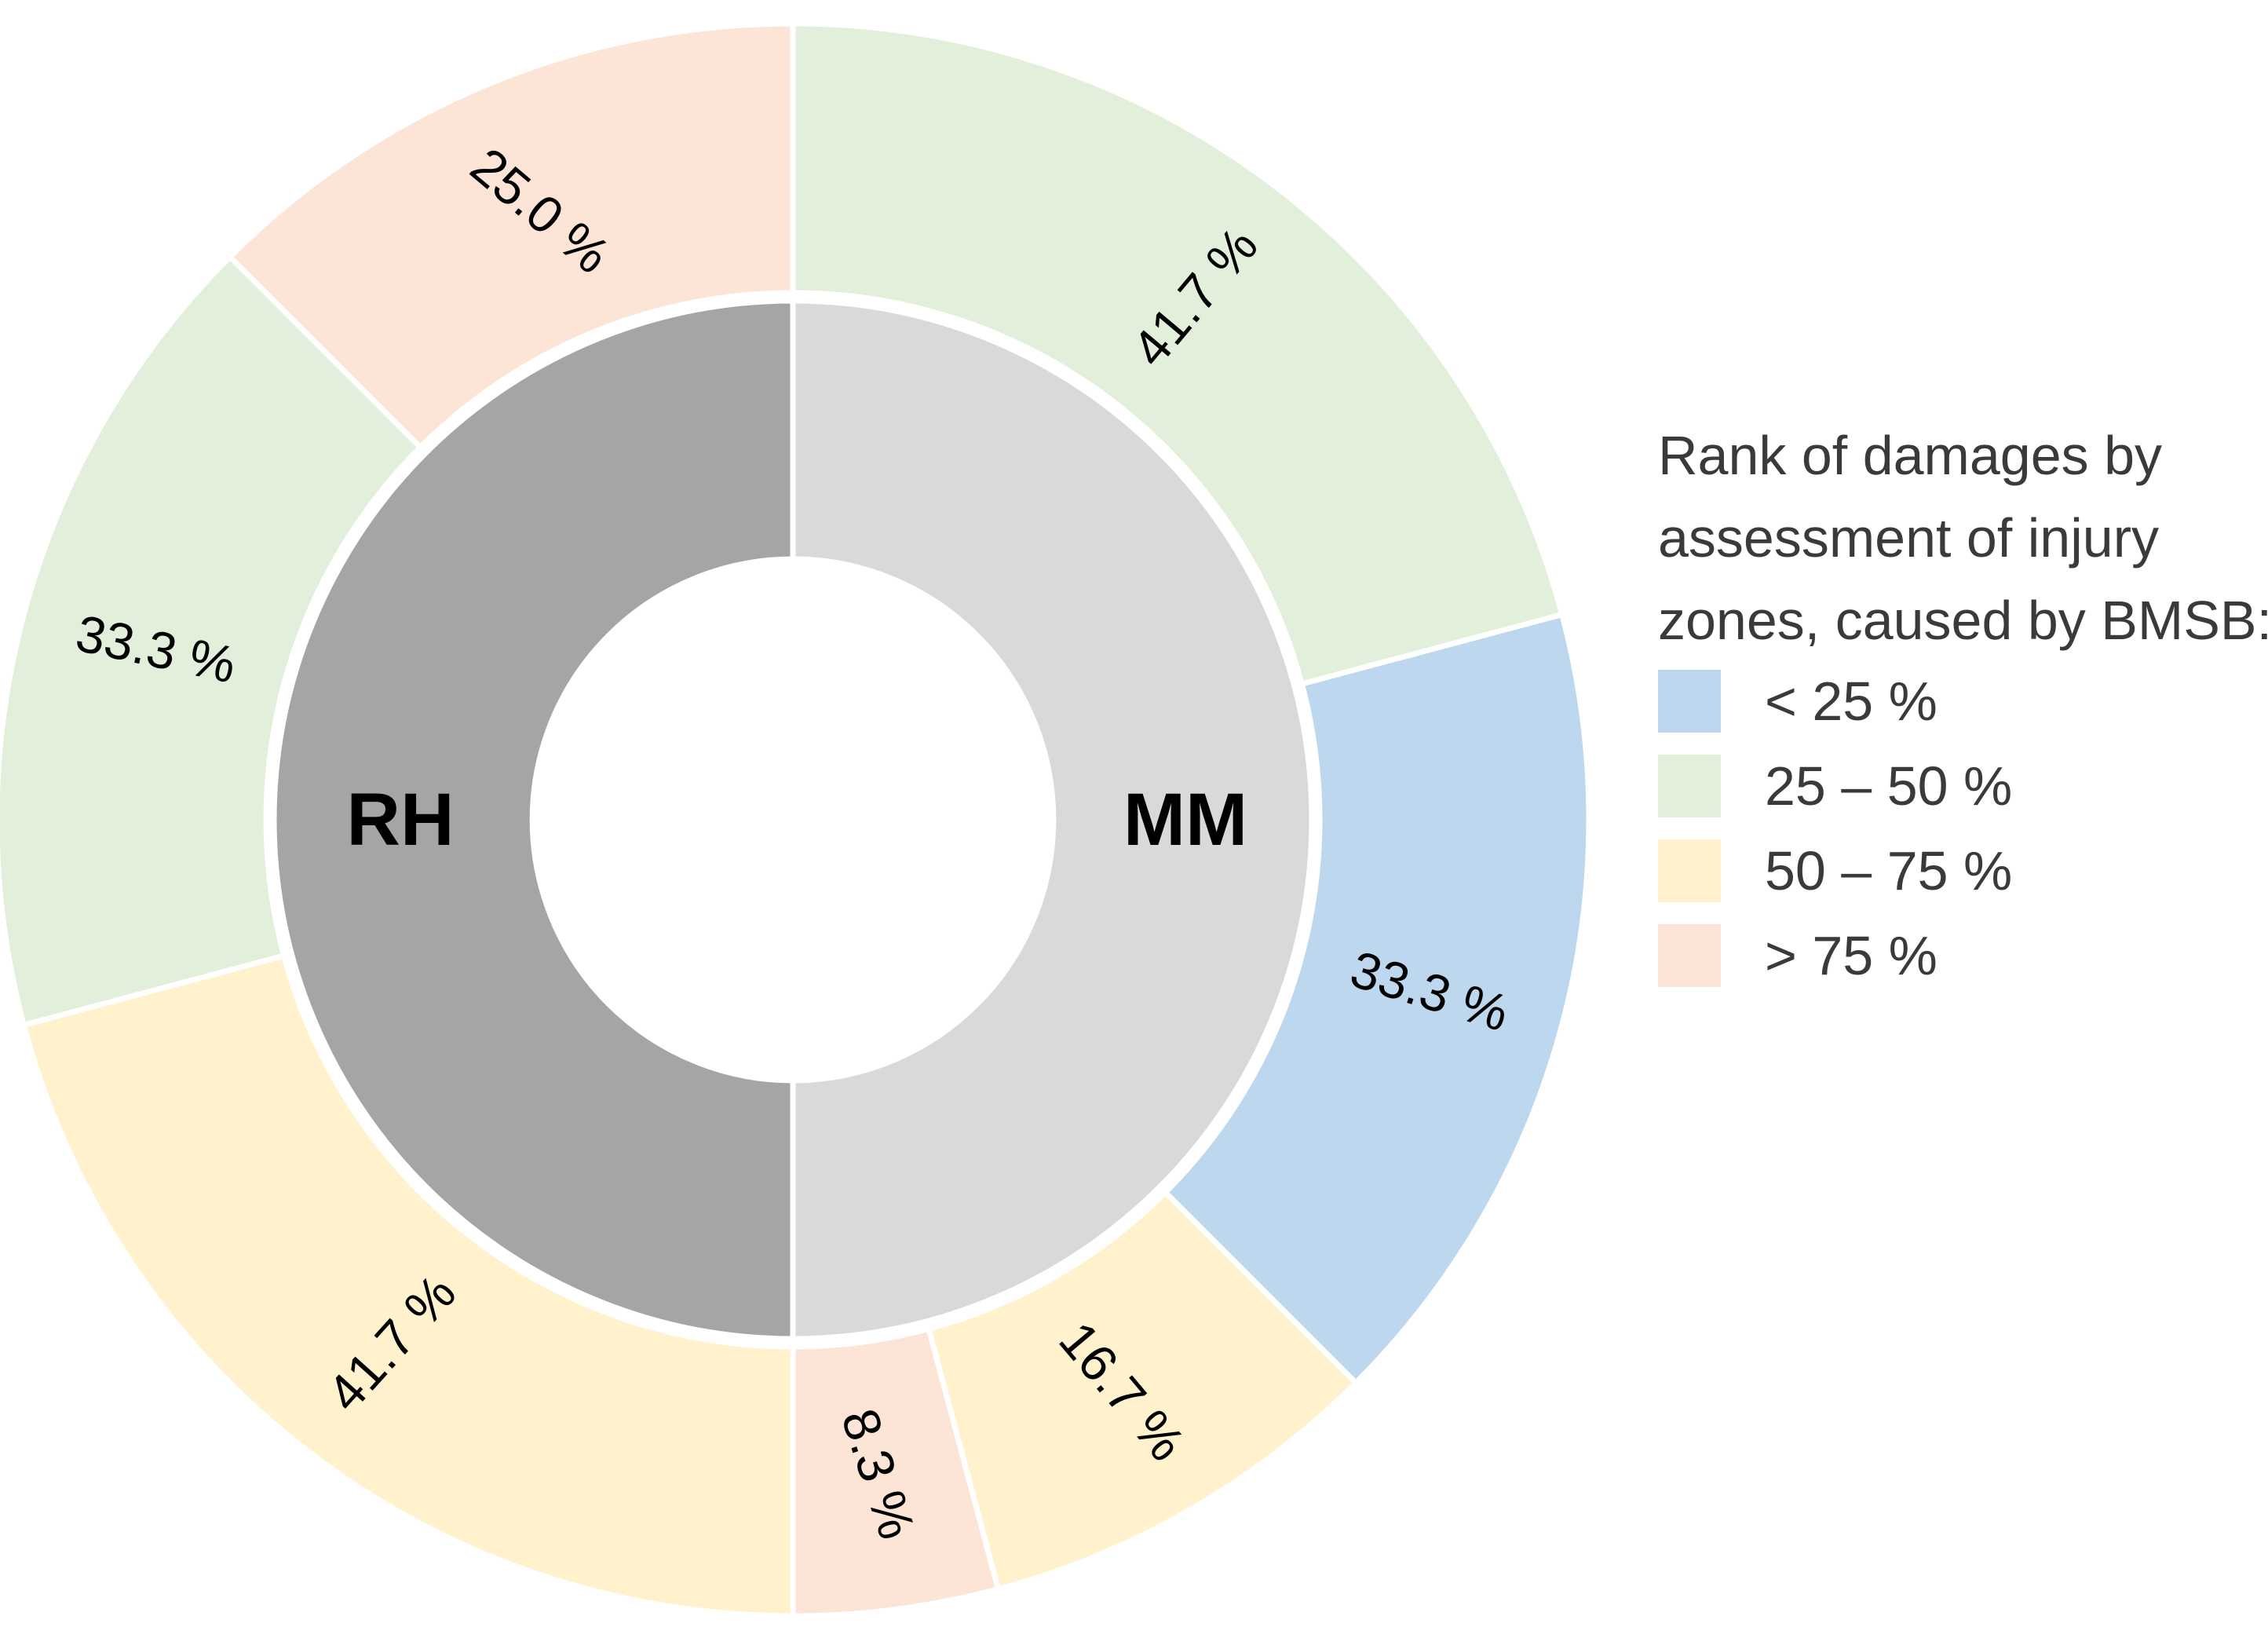 The height and width of the screenshot is (1627, 2268). What do you see at coordinates (1889, 871) in the screenshot?
I see `legend-item-label: 50 – 75 %` at bounding box center [1889, 871].